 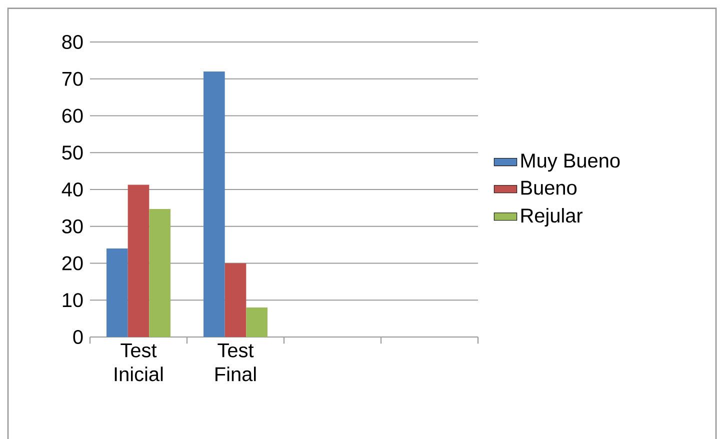 I want to click on legend-label: Rejular, so click(x=552, y=217).